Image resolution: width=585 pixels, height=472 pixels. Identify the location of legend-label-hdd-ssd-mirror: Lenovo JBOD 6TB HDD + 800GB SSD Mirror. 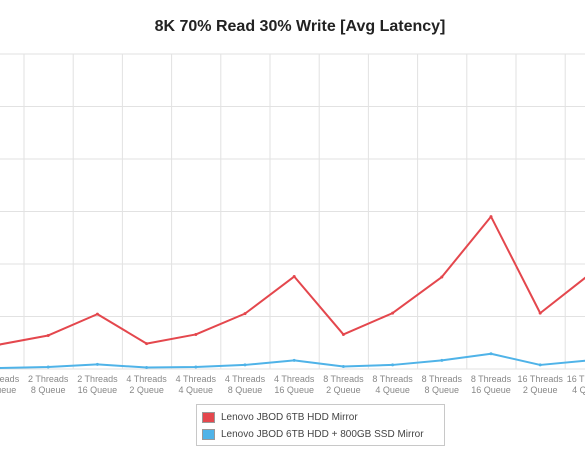
(322, 434).